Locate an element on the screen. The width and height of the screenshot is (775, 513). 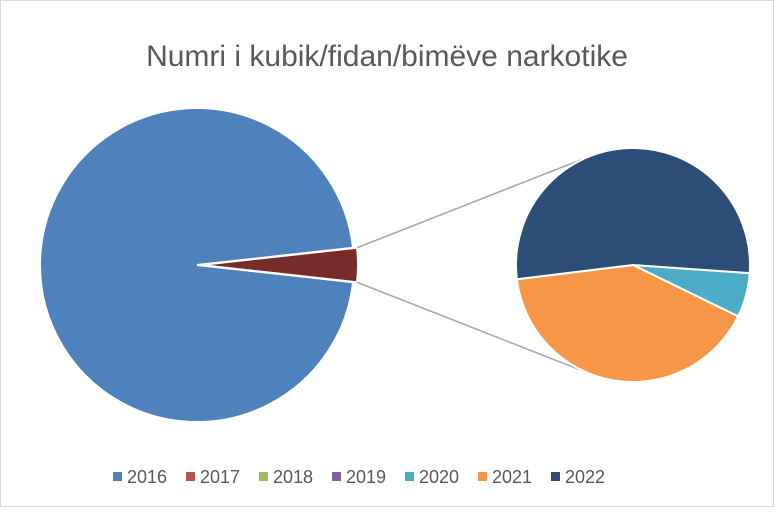
legend-label: 2021 is located at coordinates (512, 477).